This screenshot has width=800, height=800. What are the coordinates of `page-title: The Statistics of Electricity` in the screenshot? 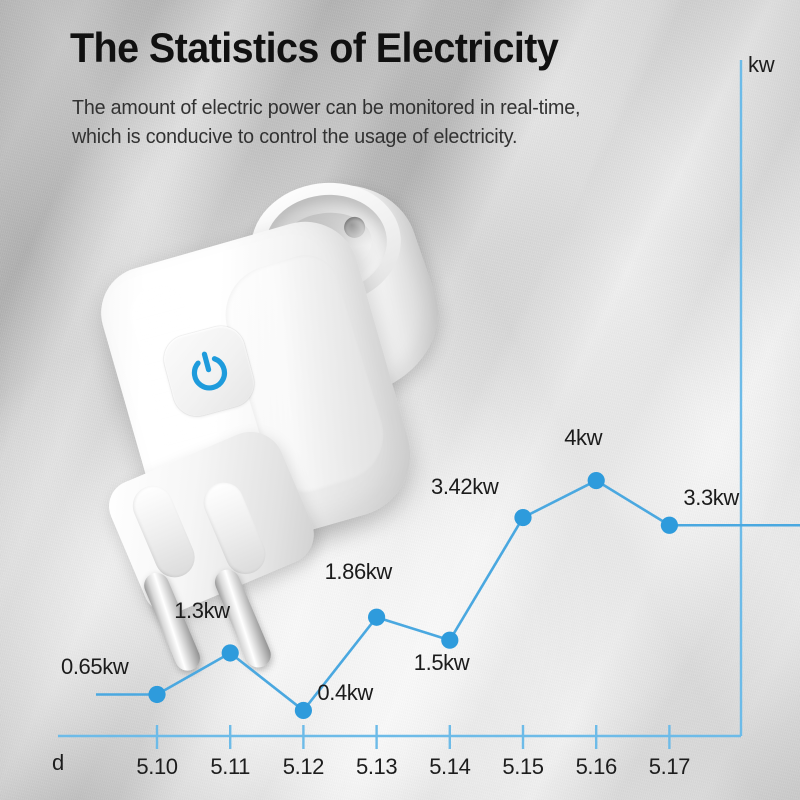 It's located at (314, 47).